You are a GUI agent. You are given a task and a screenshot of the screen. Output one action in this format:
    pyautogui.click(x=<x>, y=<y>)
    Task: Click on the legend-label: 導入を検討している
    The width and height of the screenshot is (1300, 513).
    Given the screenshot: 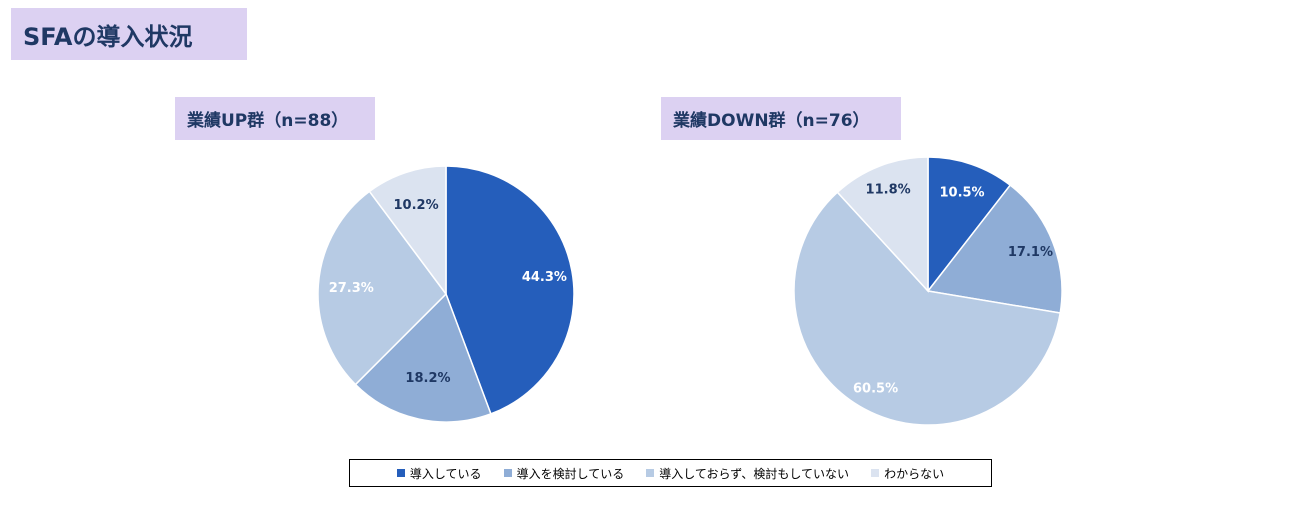 What is the action you would take?
    pyautogui.click(x=570, y=473)
    